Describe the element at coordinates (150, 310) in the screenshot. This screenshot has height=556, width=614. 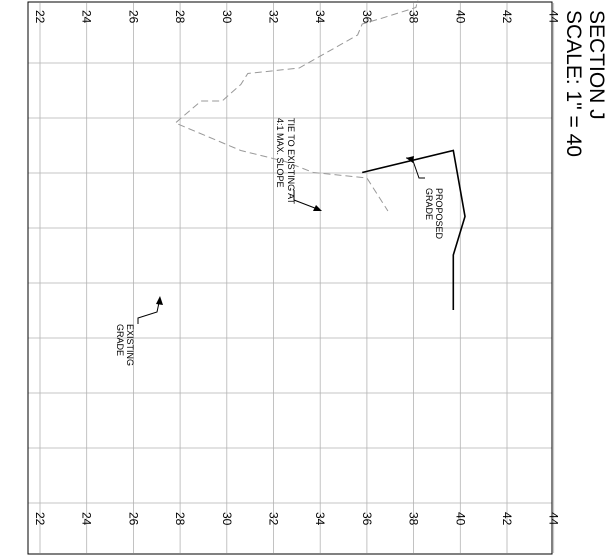
I see `existing-grade-leader` at that location.